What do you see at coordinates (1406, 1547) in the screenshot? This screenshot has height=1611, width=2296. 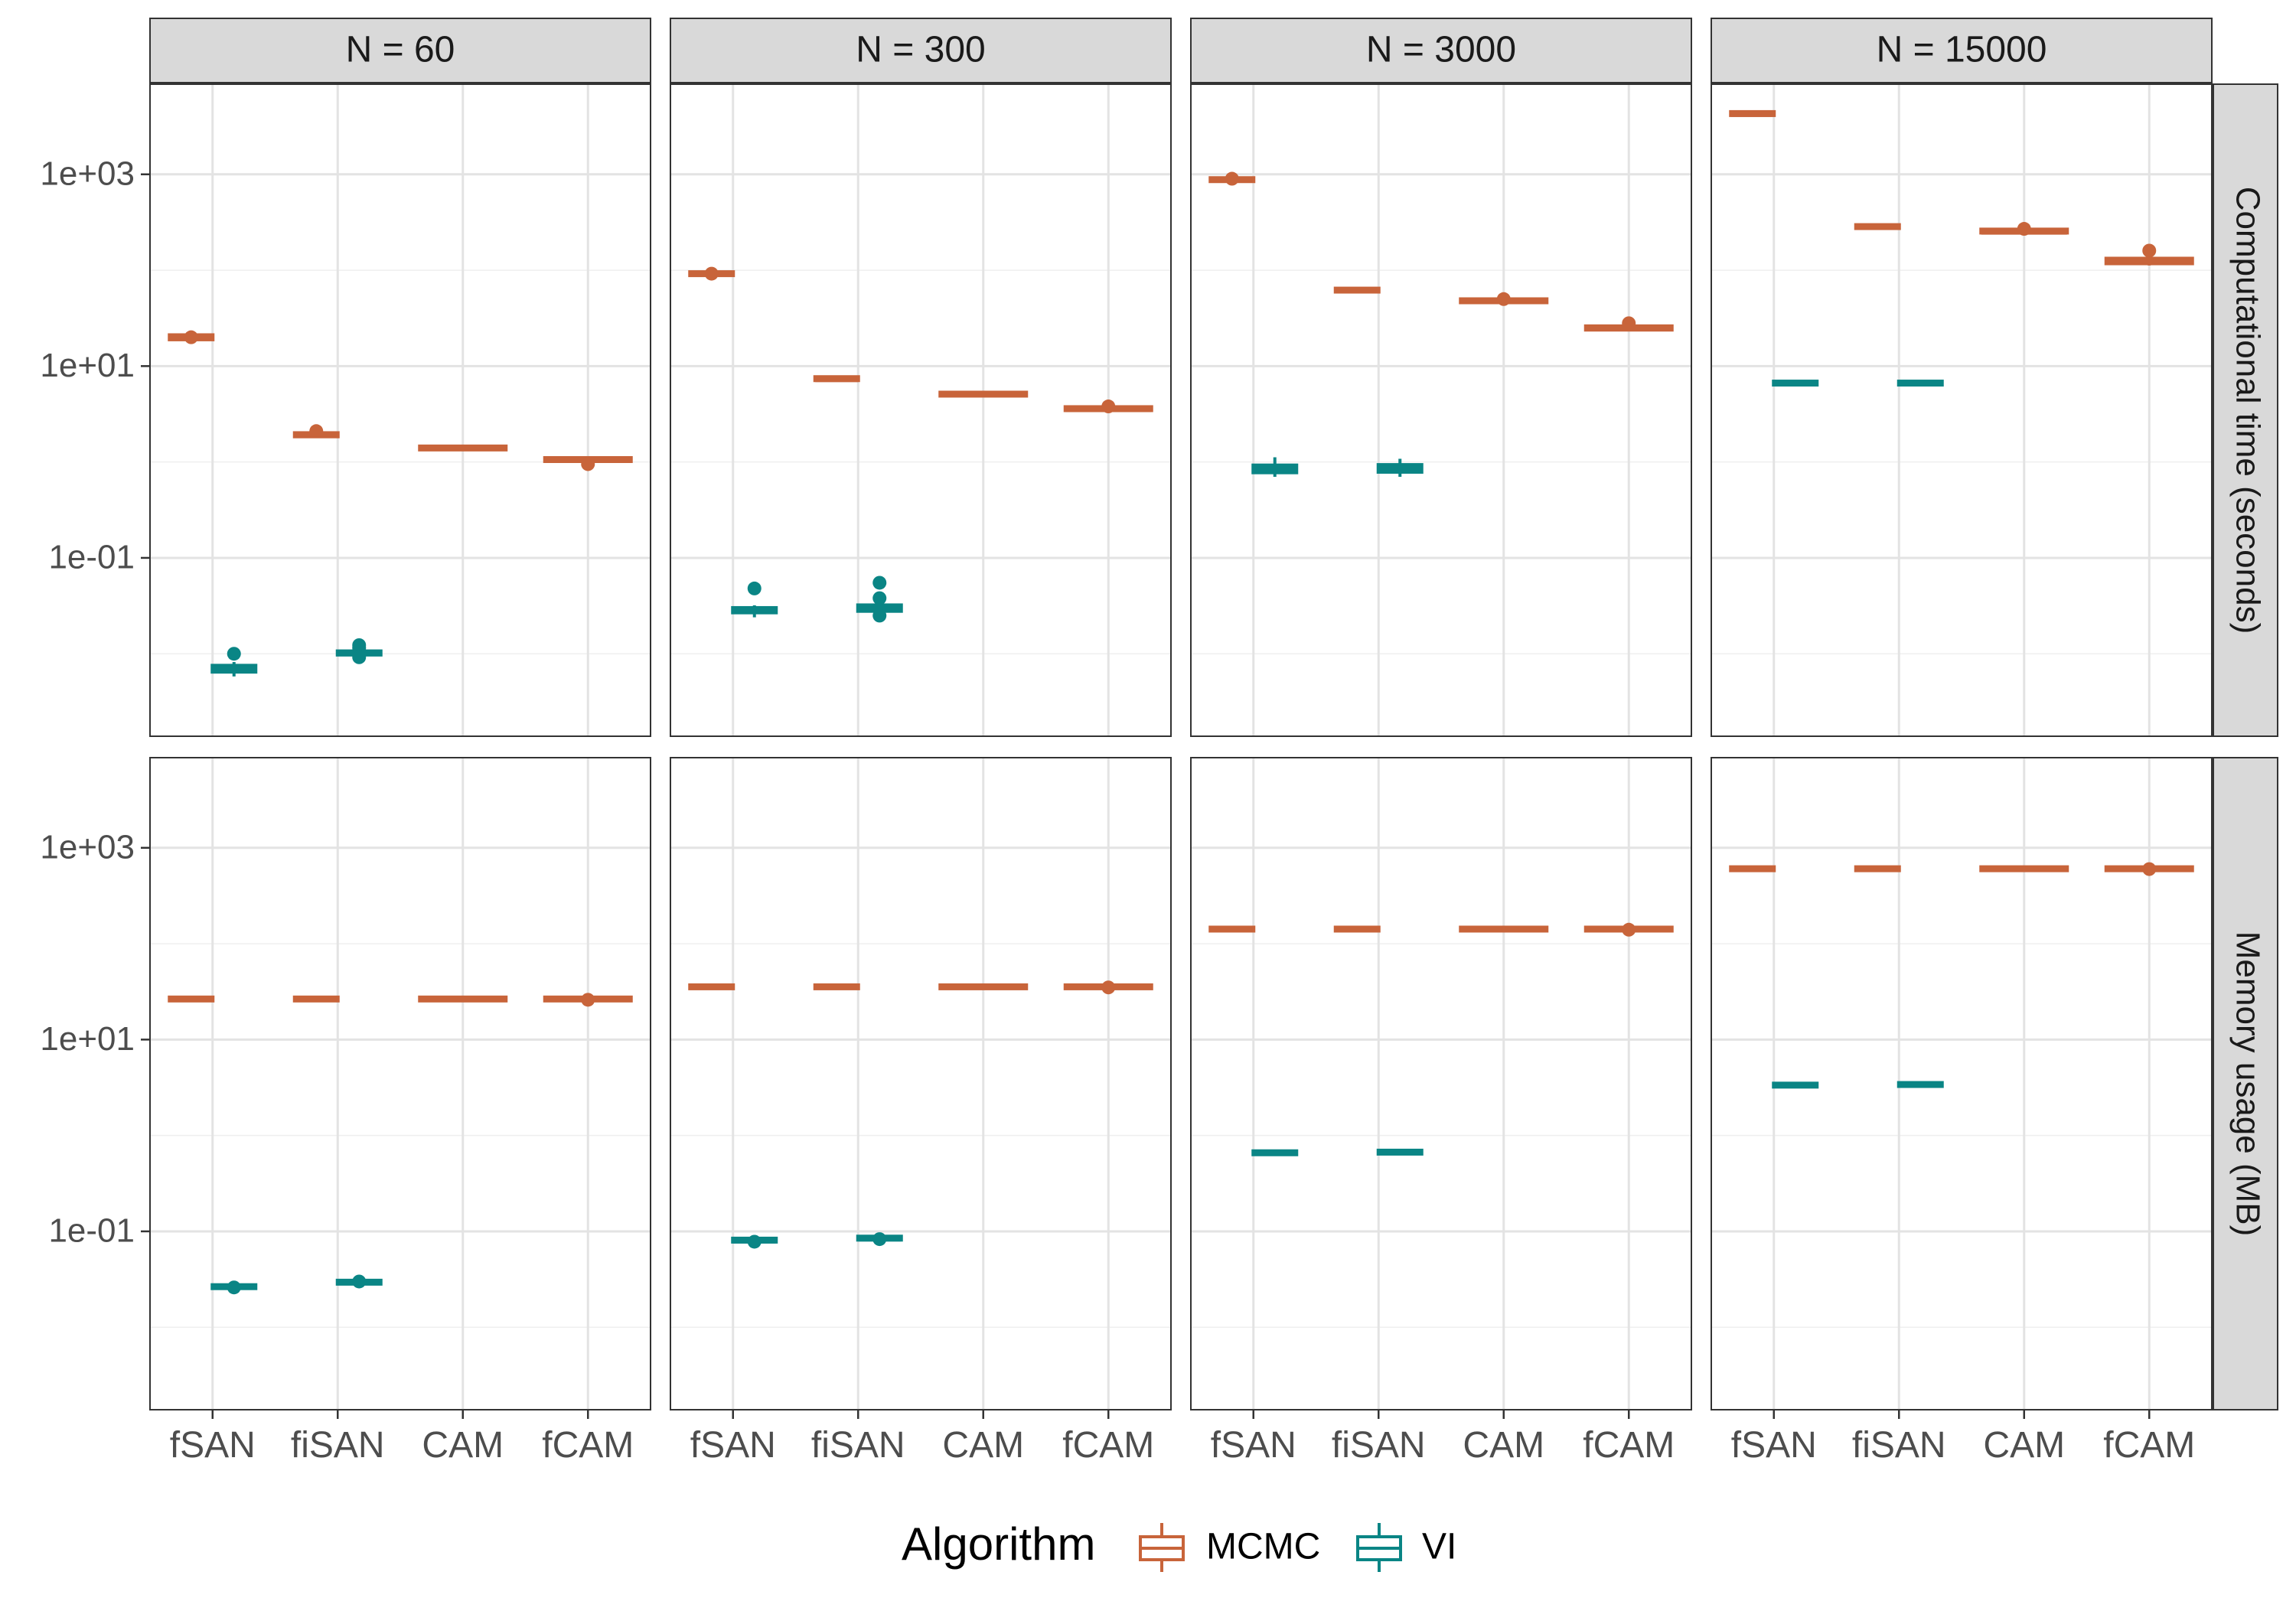 I see `legend-item-vi: VI` at bounding box center [1406, 1547].